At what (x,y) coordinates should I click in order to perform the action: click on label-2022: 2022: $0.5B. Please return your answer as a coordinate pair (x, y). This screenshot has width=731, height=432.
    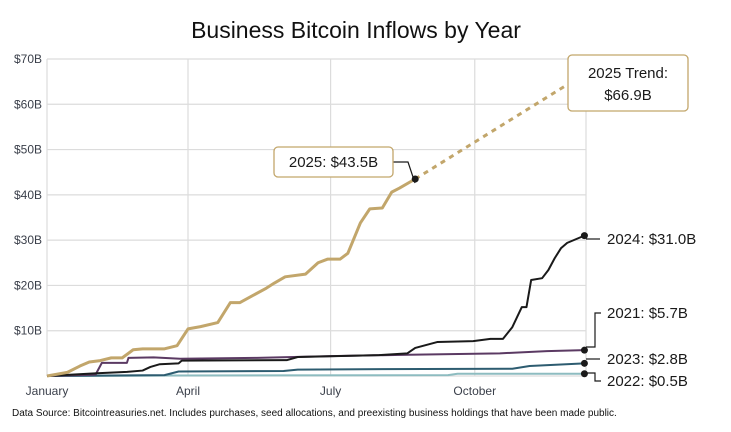
    Looking at the image, I should click on (647, 381).